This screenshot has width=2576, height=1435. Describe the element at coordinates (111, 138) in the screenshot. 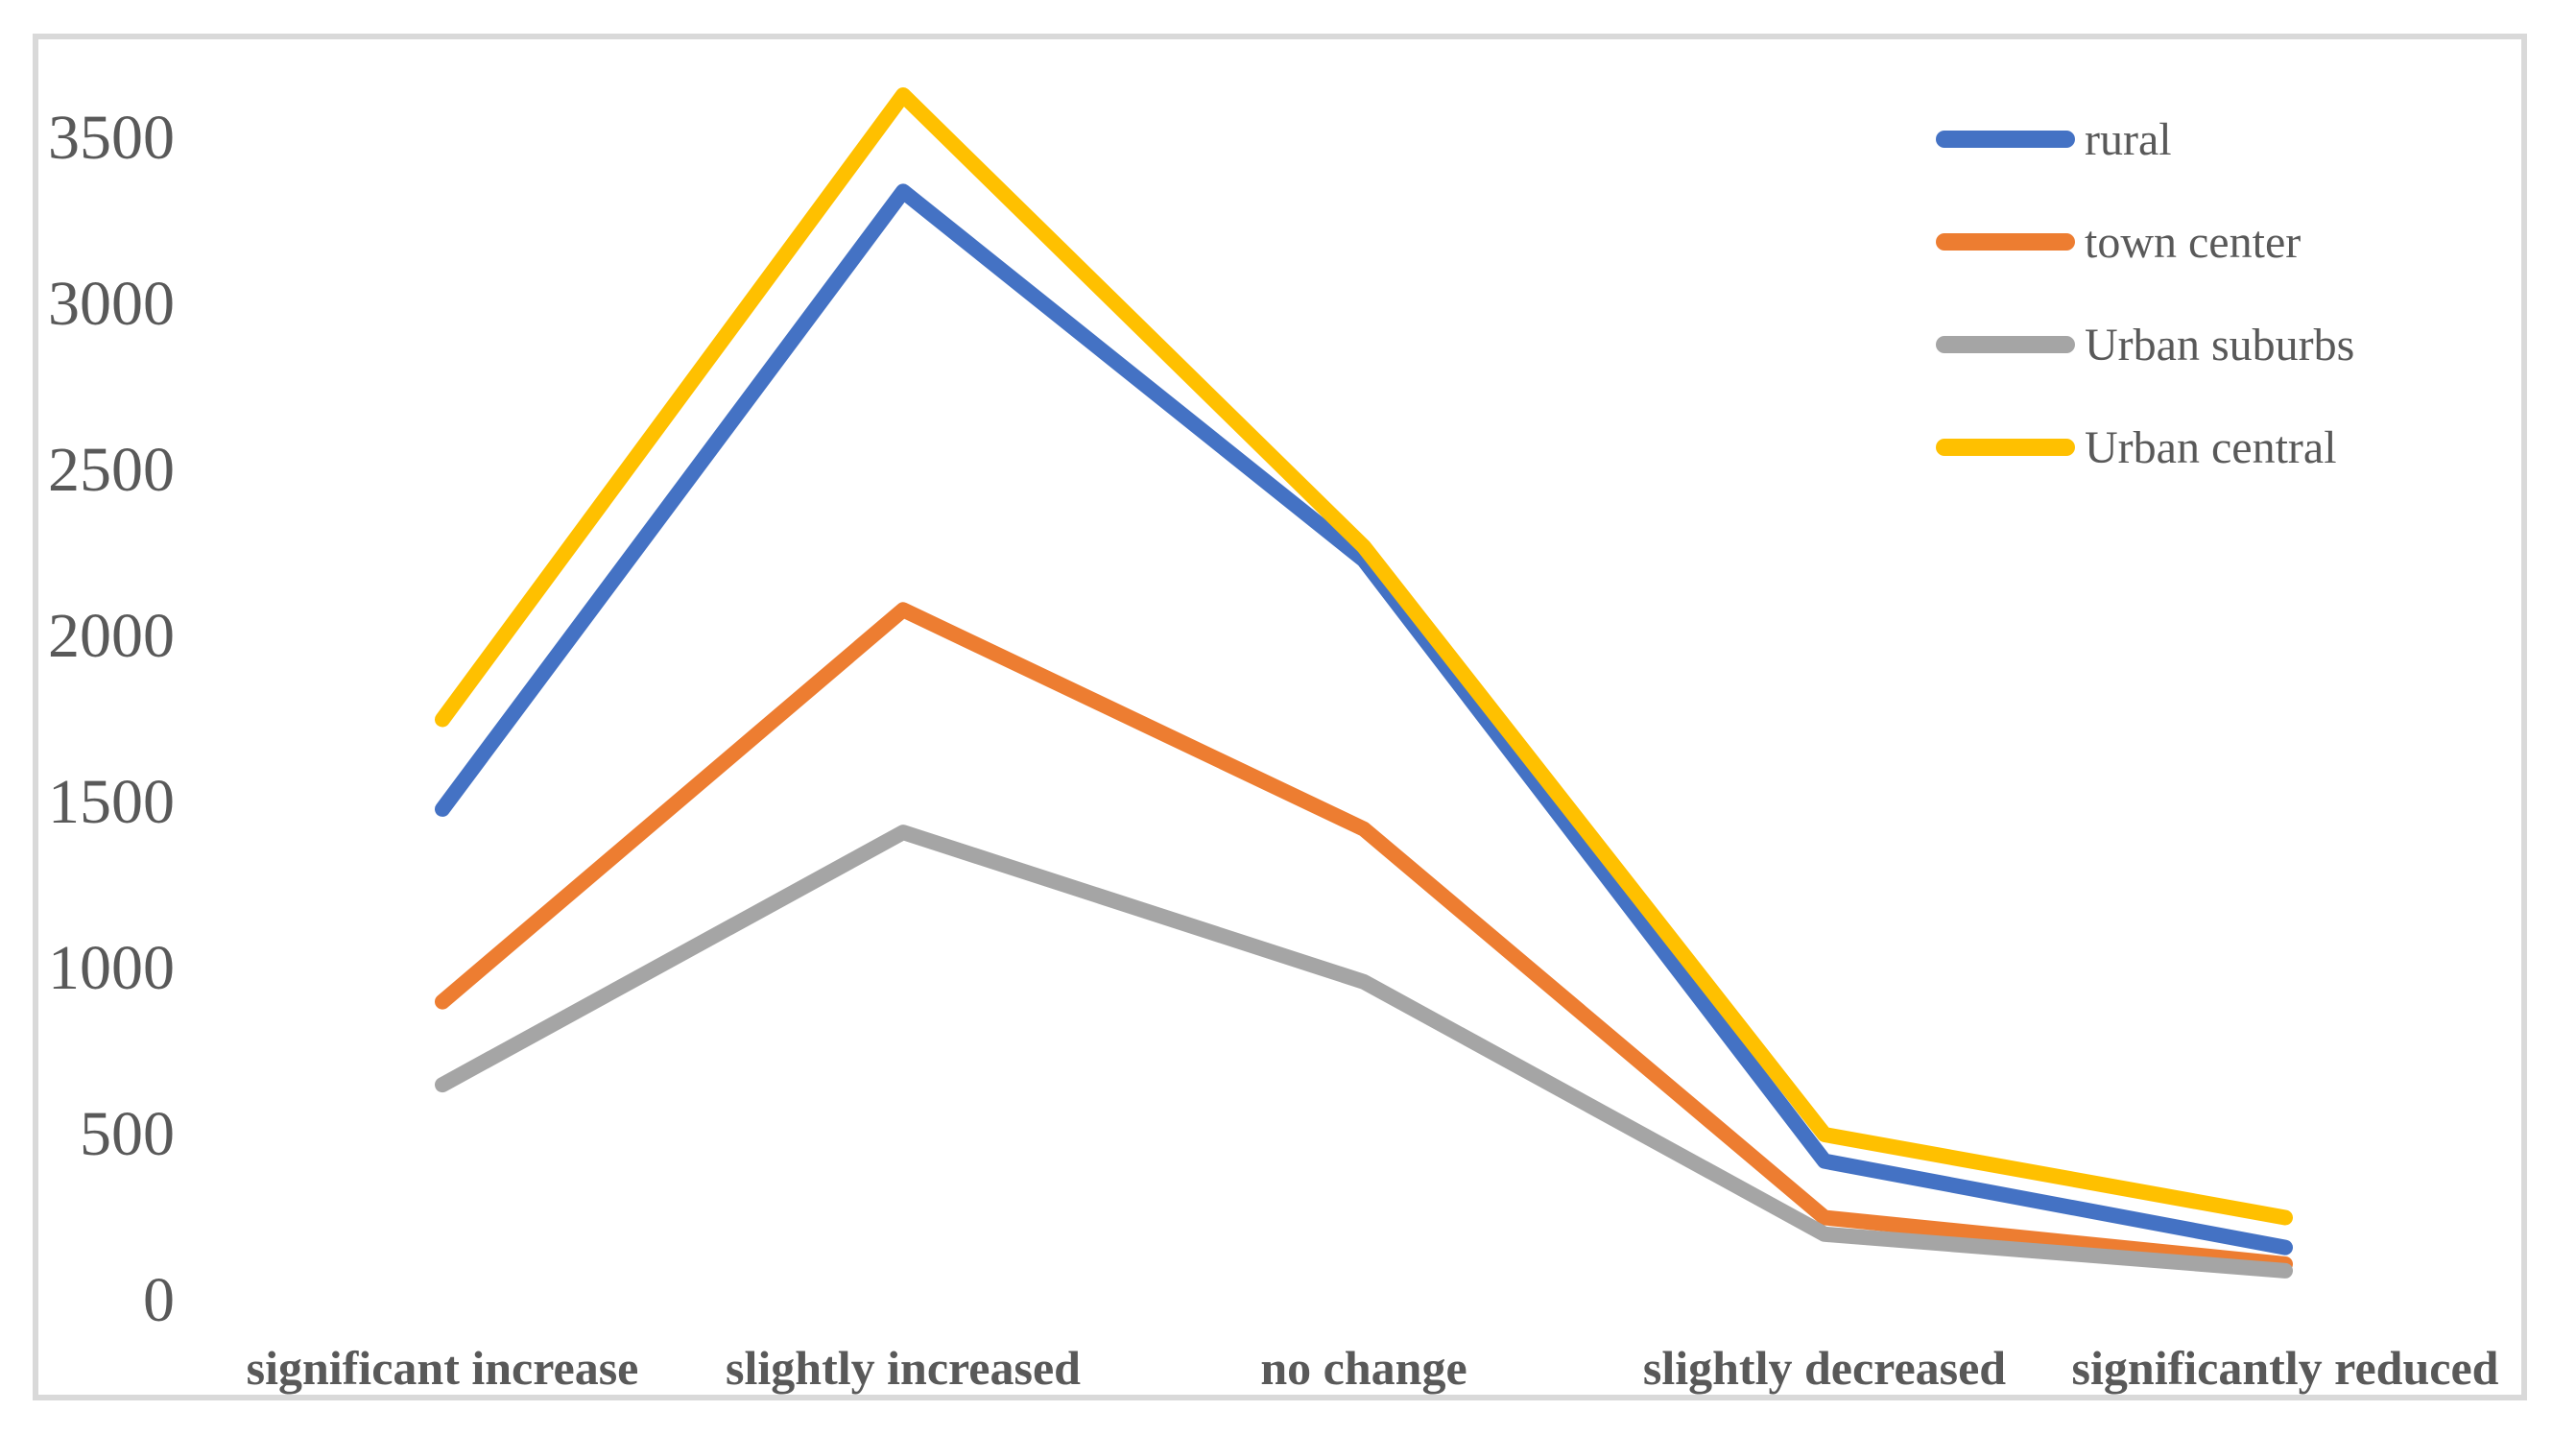

I see `y-tick-label-3500: 3500` at that location.